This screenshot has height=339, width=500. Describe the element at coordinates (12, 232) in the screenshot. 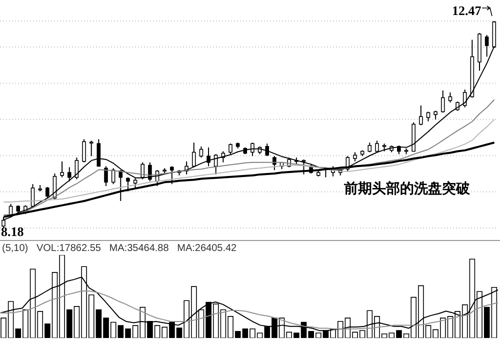

I see `annotation: 8.18` at that location.